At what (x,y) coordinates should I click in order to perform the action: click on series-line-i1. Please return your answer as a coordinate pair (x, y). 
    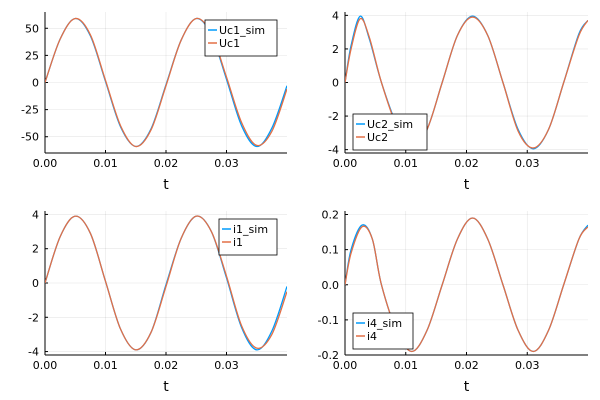
    Looking at the image, I should click on (166, 283).